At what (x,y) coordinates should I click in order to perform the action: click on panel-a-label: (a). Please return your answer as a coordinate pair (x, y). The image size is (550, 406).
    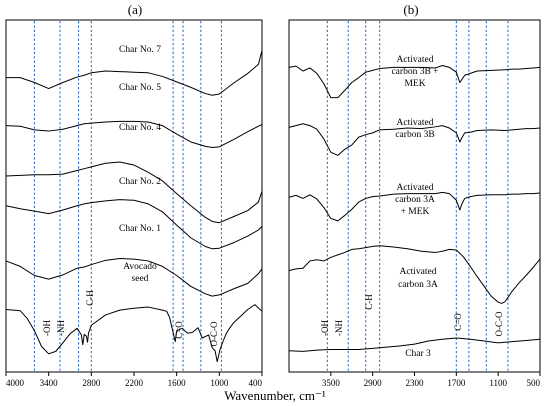
    Looking at the image, I should click on (135, 9).